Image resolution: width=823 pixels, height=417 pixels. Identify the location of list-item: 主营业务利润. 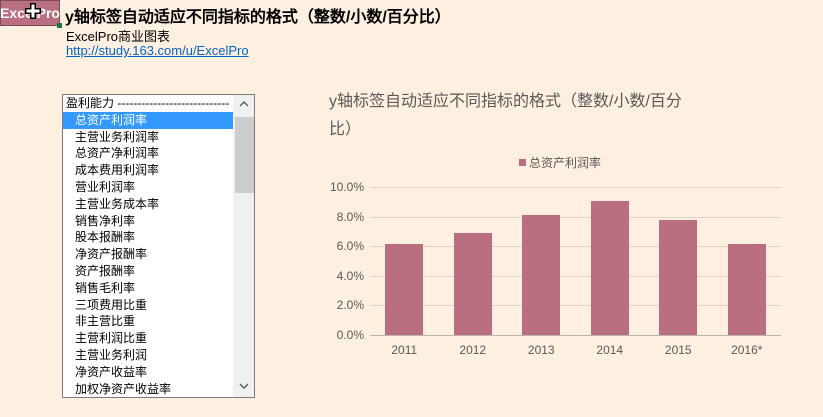
(111, 354).